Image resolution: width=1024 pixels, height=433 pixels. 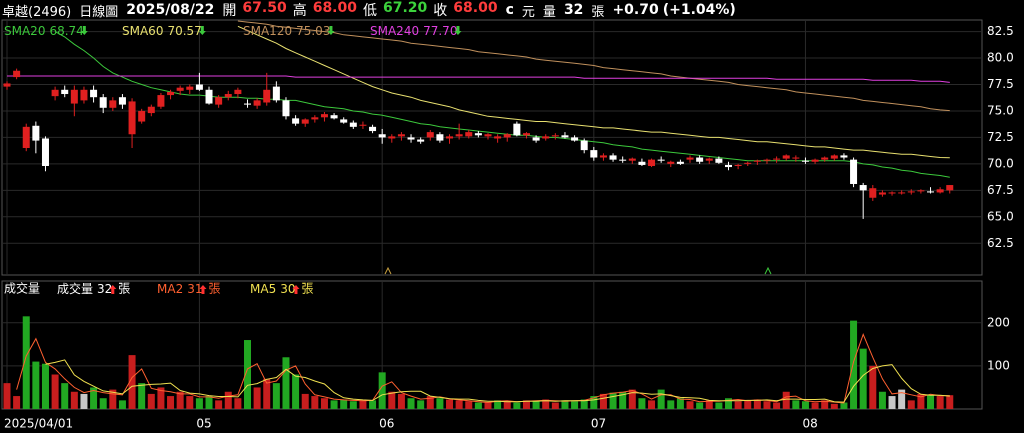 I want to click on x-tick-label: 2025/04/01, so click(x=38, y=424).